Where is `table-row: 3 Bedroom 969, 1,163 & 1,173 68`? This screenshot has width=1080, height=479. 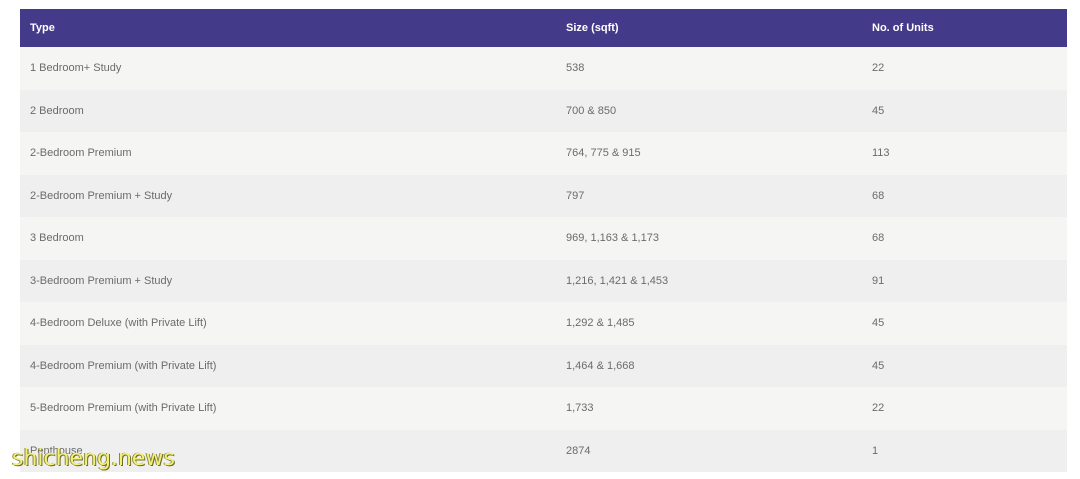
table-row: 3 Bedroom 969, 1,163 & 1,173 68 is located at coordinates (543, 238).